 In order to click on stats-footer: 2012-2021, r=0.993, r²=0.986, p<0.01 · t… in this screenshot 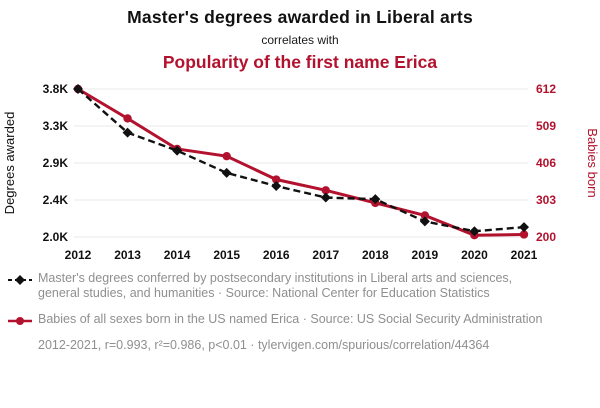, I will do `click(264, 344)`.